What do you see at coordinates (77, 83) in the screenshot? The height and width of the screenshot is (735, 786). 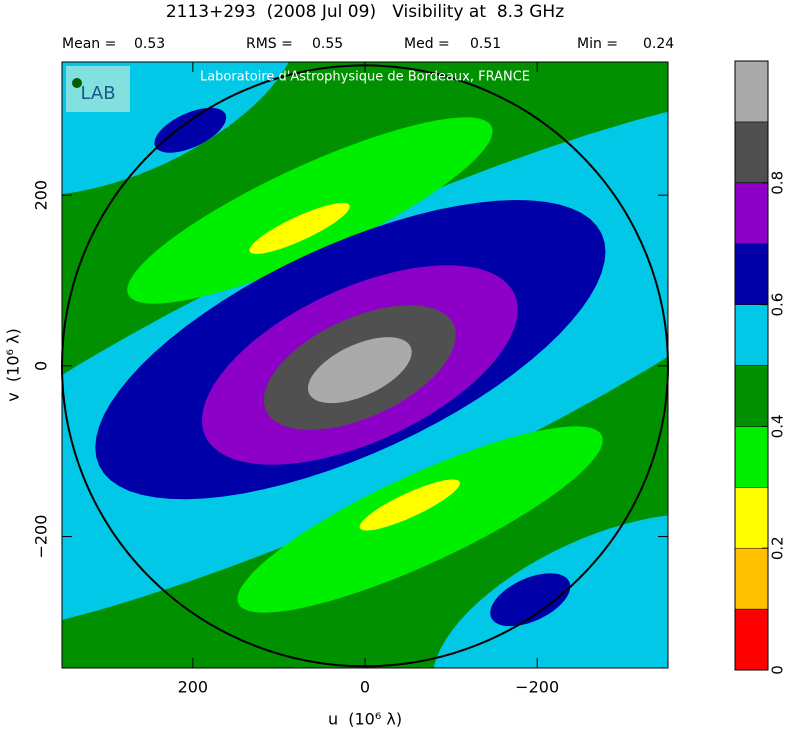 I see `logo-dot` at bounding box center [77, 83].